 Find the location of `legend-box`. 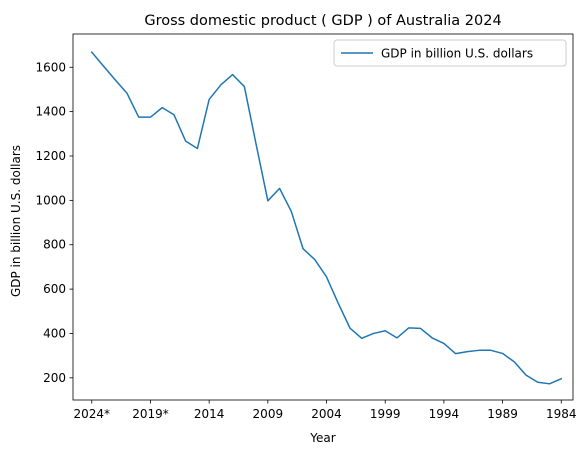

legend-box is located at coordinates (450, 53).